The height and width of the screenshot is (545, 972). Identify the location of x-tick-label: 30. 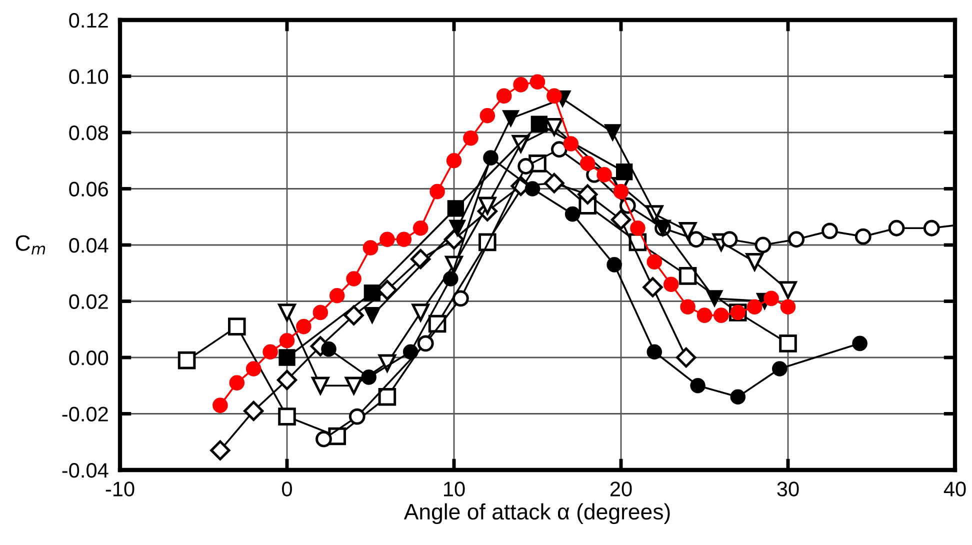
(788, 489).